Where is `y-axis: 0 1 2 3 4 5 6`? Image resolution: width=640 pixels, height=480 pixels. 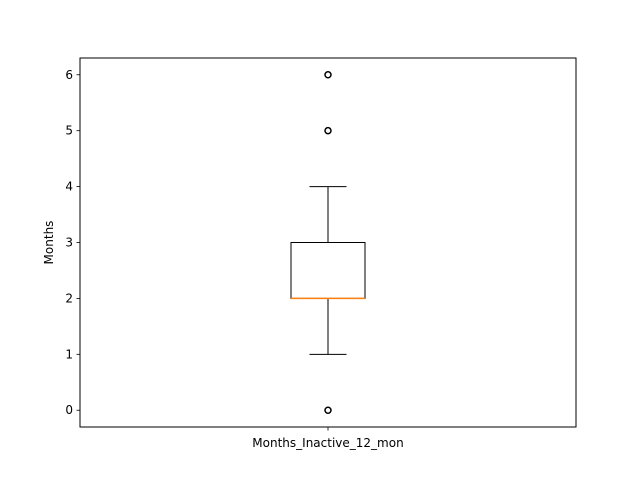 y-axis: 0 1 2 3 4 5 6 is located at coordinates (72, 242).